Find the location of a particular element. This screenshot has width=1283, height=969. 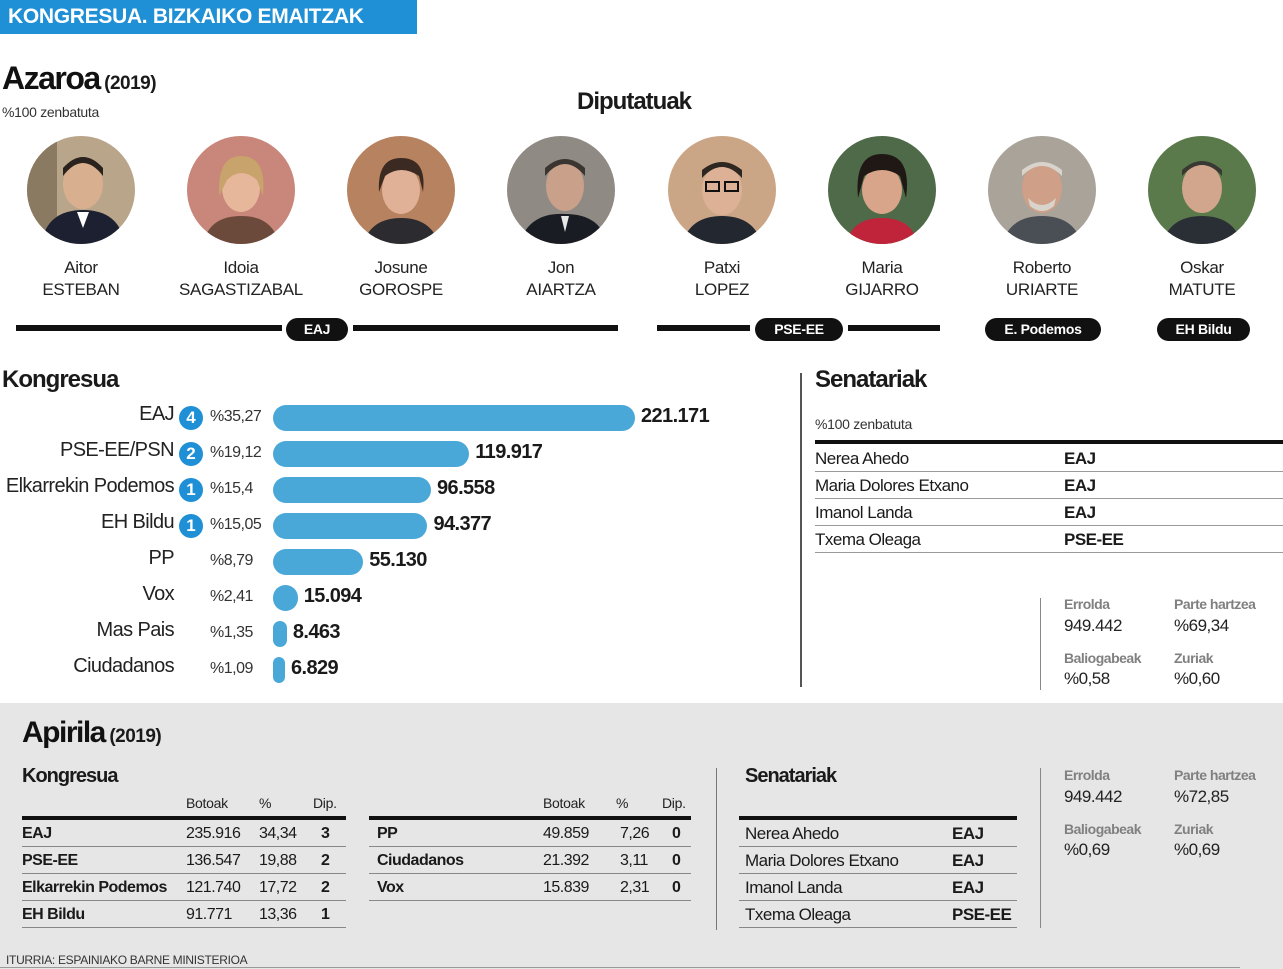

group-pill-ehbildu: EH Bildu is located at coordinates (1203, 329).